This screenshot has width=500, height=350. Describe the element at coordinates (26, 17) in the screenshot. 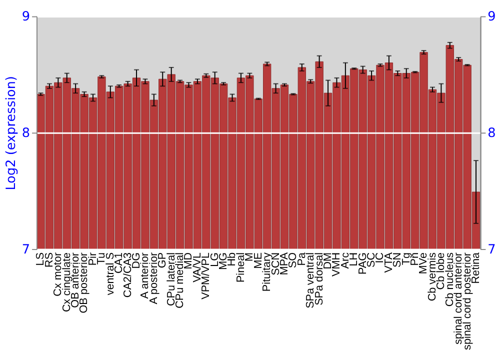

I see `y-tick-label: 9` at that location.